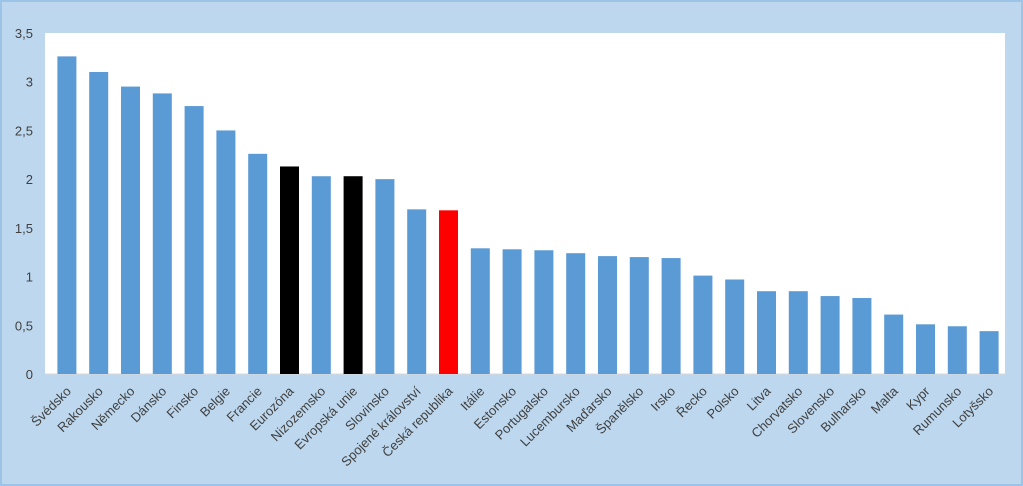 This screenshot has width=1023, height=486. I want to click on x-tick-label: Řecko, so click(691, 402).